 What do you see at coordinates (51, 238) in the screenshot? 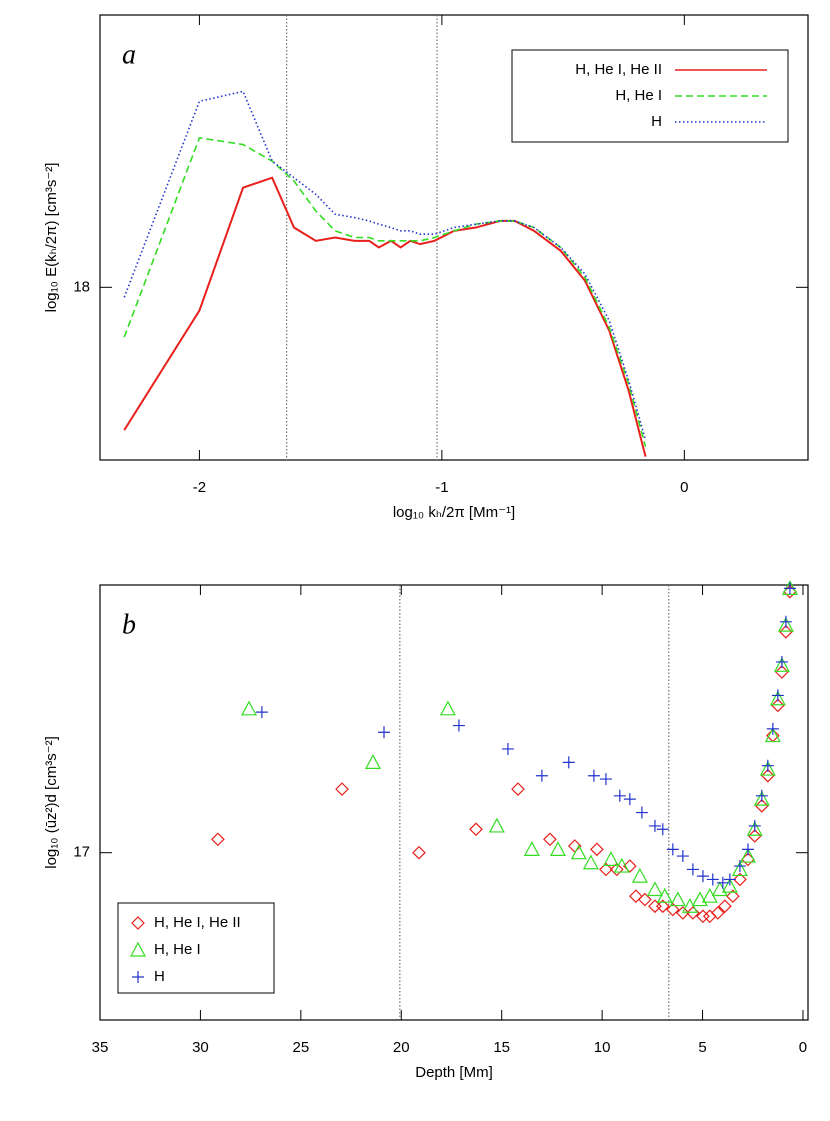
I see `y-axis-label: log₁₀ E(kₕ/2π) [cm³s⁻²]` at bounding box center [51, 238].